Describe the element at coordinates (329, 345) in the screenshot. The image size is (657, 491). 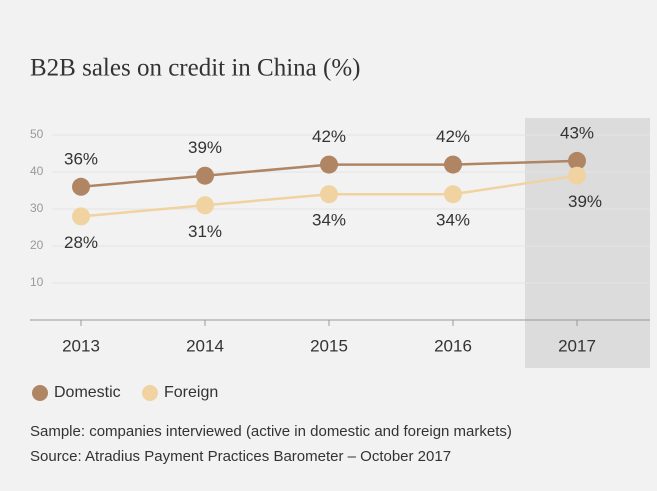
I see `x-tick-label: 2015` at that location.